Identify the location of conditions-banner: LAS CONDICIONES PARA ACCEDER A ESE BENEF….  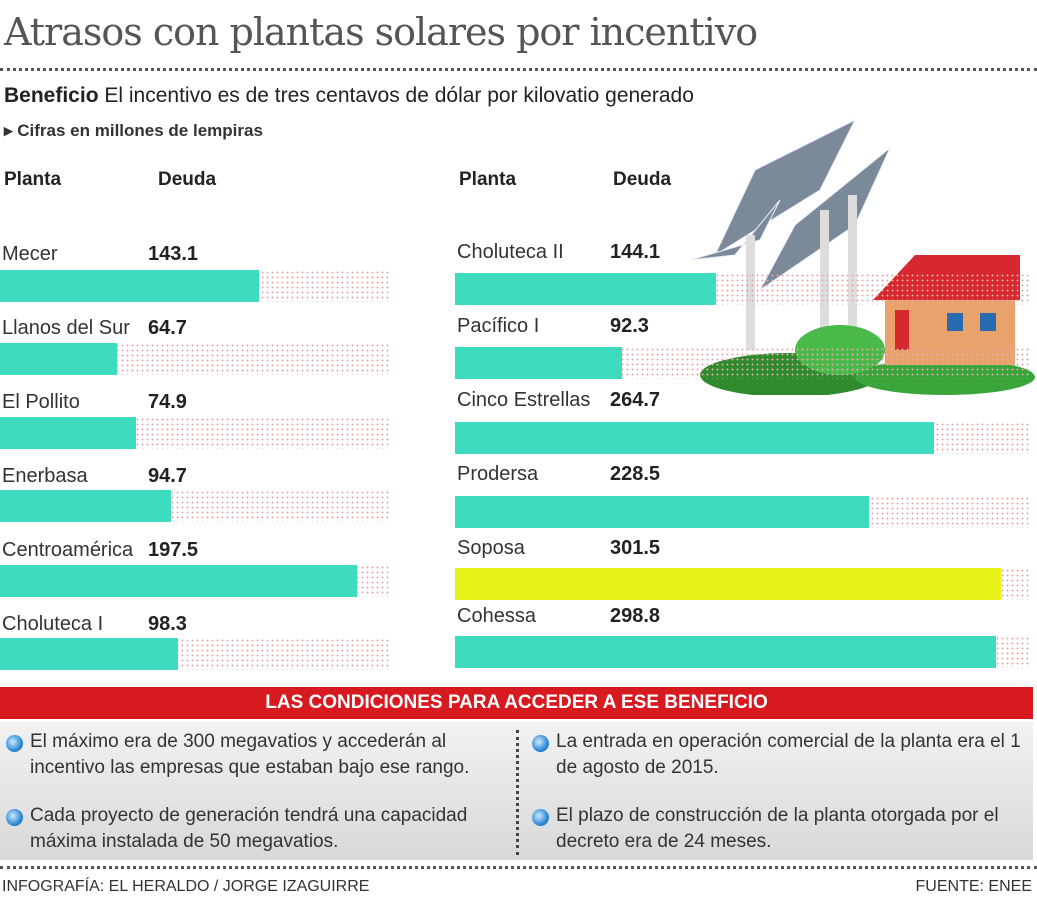
(516, 703).